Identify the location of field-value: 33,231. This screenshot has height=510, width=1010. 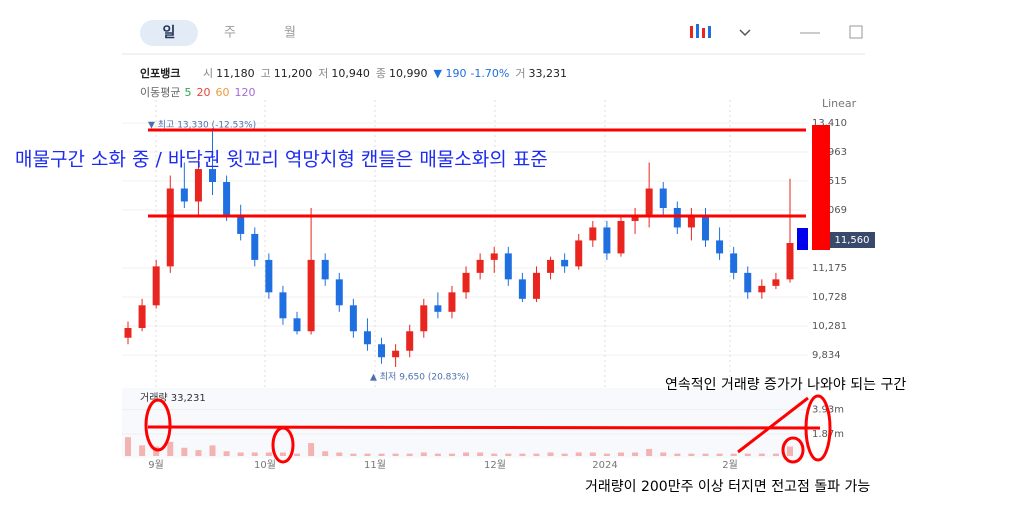
(548, 73).